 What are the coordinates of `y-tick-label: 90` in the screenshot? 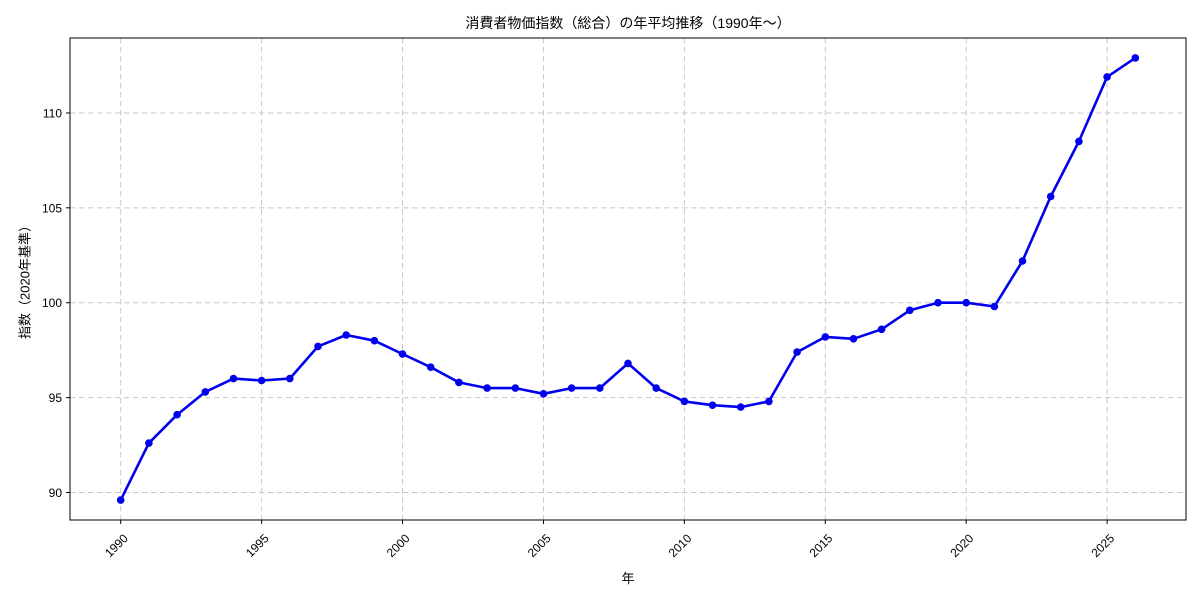 It's located at (56, 493).